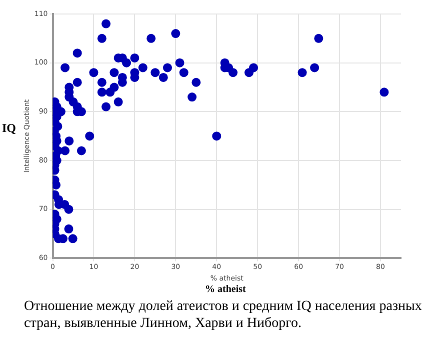 The image size is (431, 339). What do you see at coordinates (223, 315) in the screenshot?
I see `text: Отношение между долей атеистов и средним IQ населения разных стран, выявленные Линном, Харви и Ниборго.` at bounding box center [223, 315].